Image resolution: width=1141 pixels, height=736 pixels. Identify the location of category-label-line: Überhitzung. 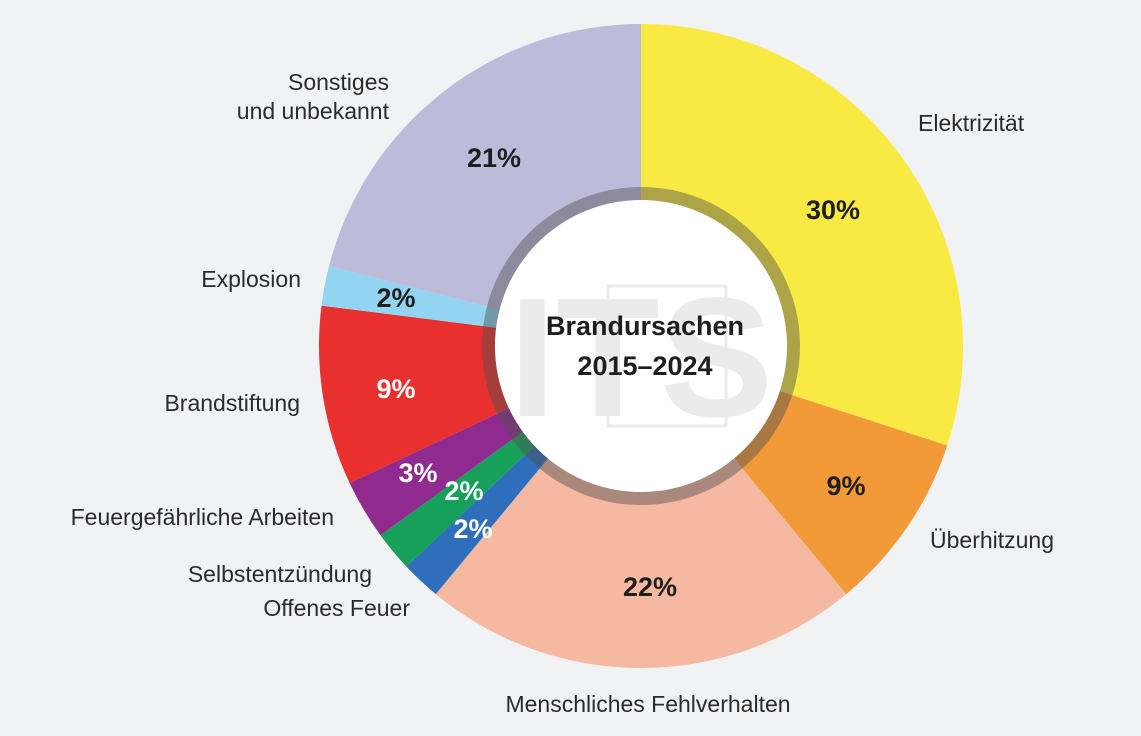
(992, 540).